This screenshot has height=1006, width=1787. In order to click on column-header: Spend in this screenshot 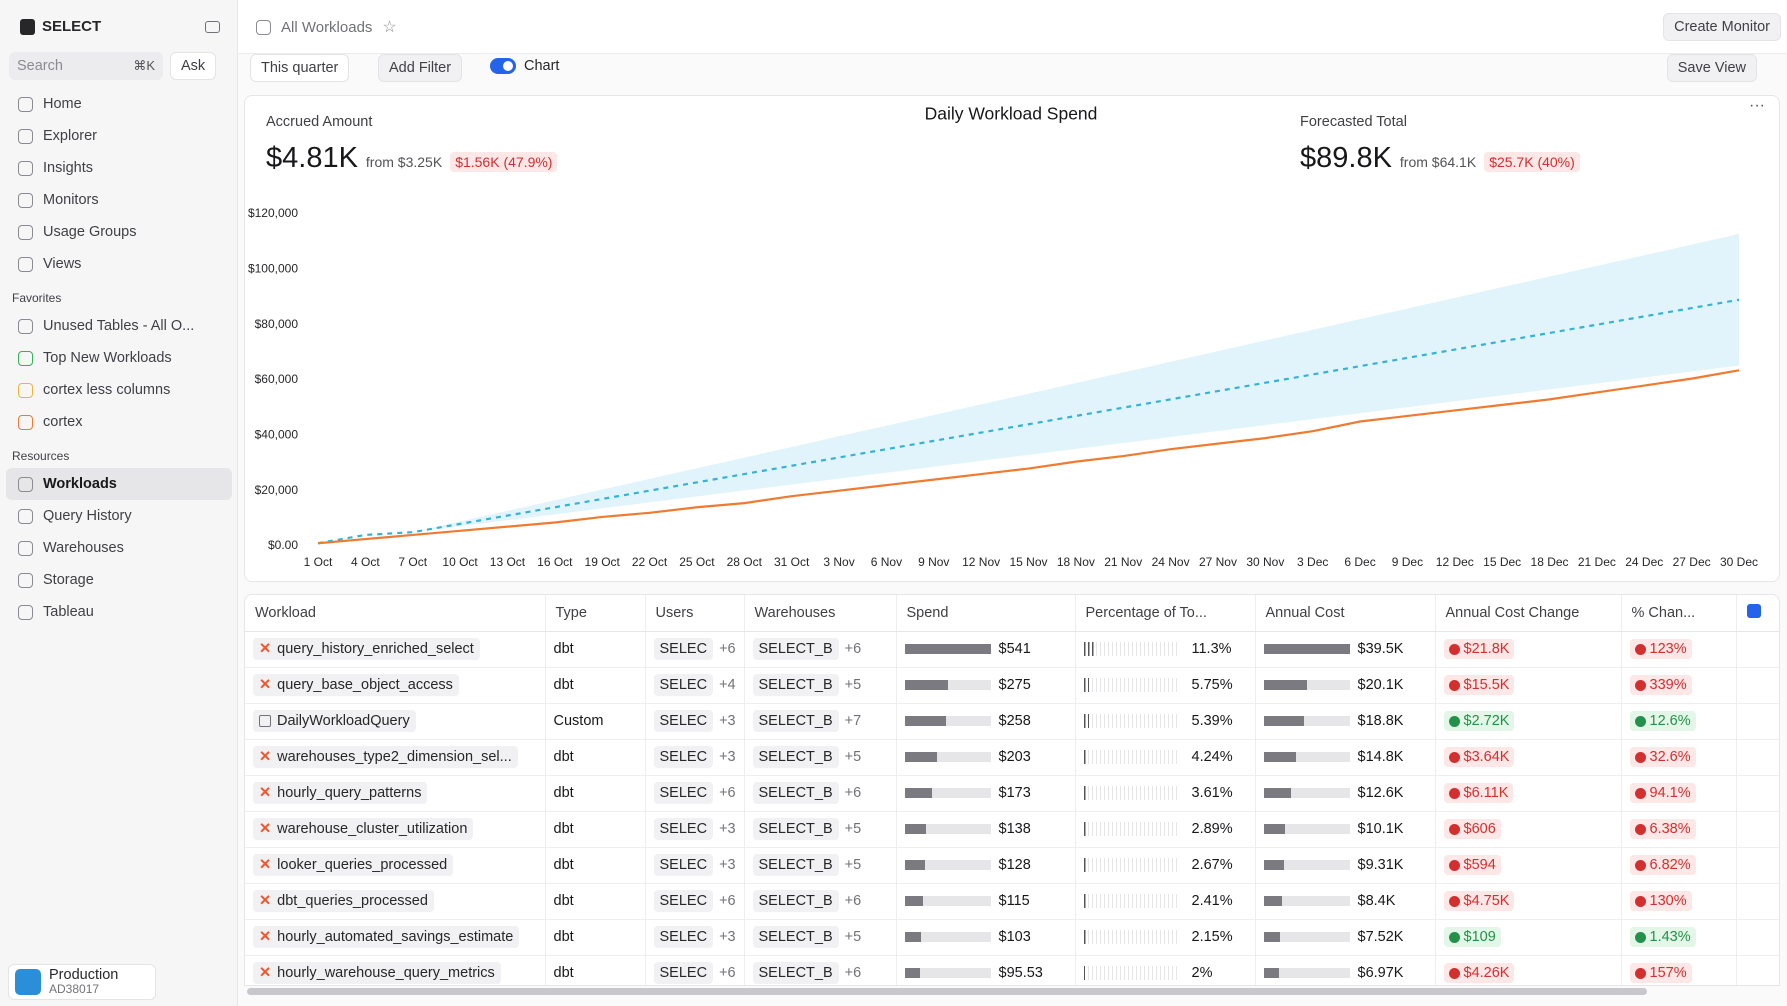, I will do `click(986, 613)`.